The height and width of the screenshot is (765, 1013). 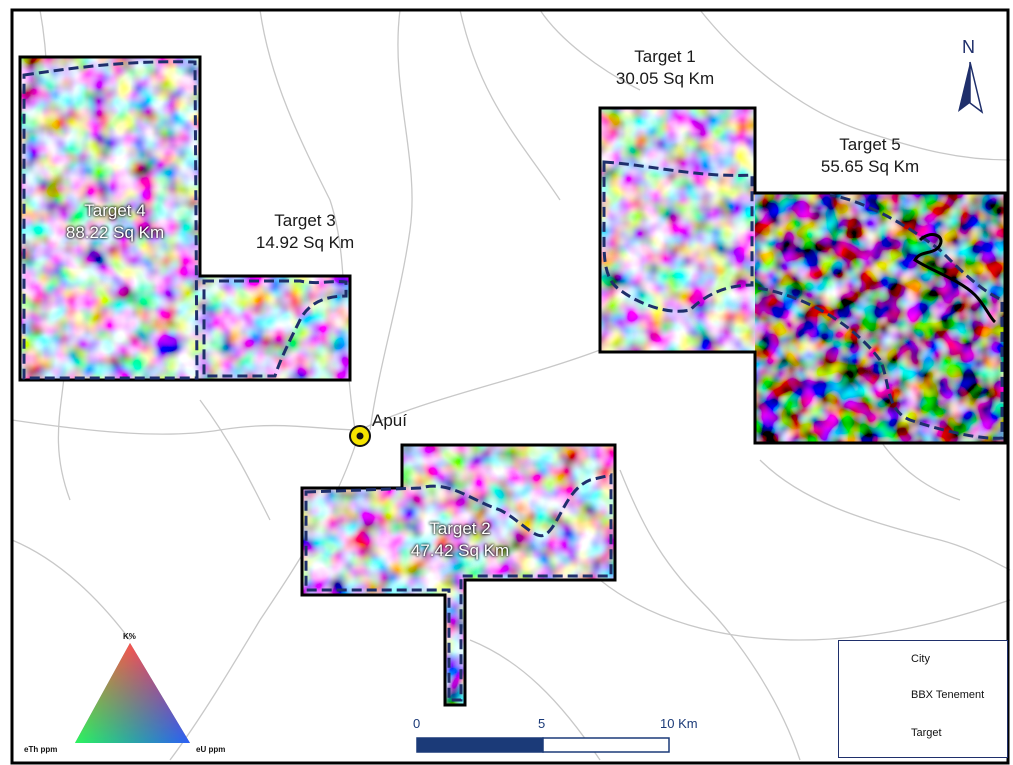 What do you see at coordinates (968, 47) in the screenshot?
I see `north-label: N` at bounding box center [968, 47].